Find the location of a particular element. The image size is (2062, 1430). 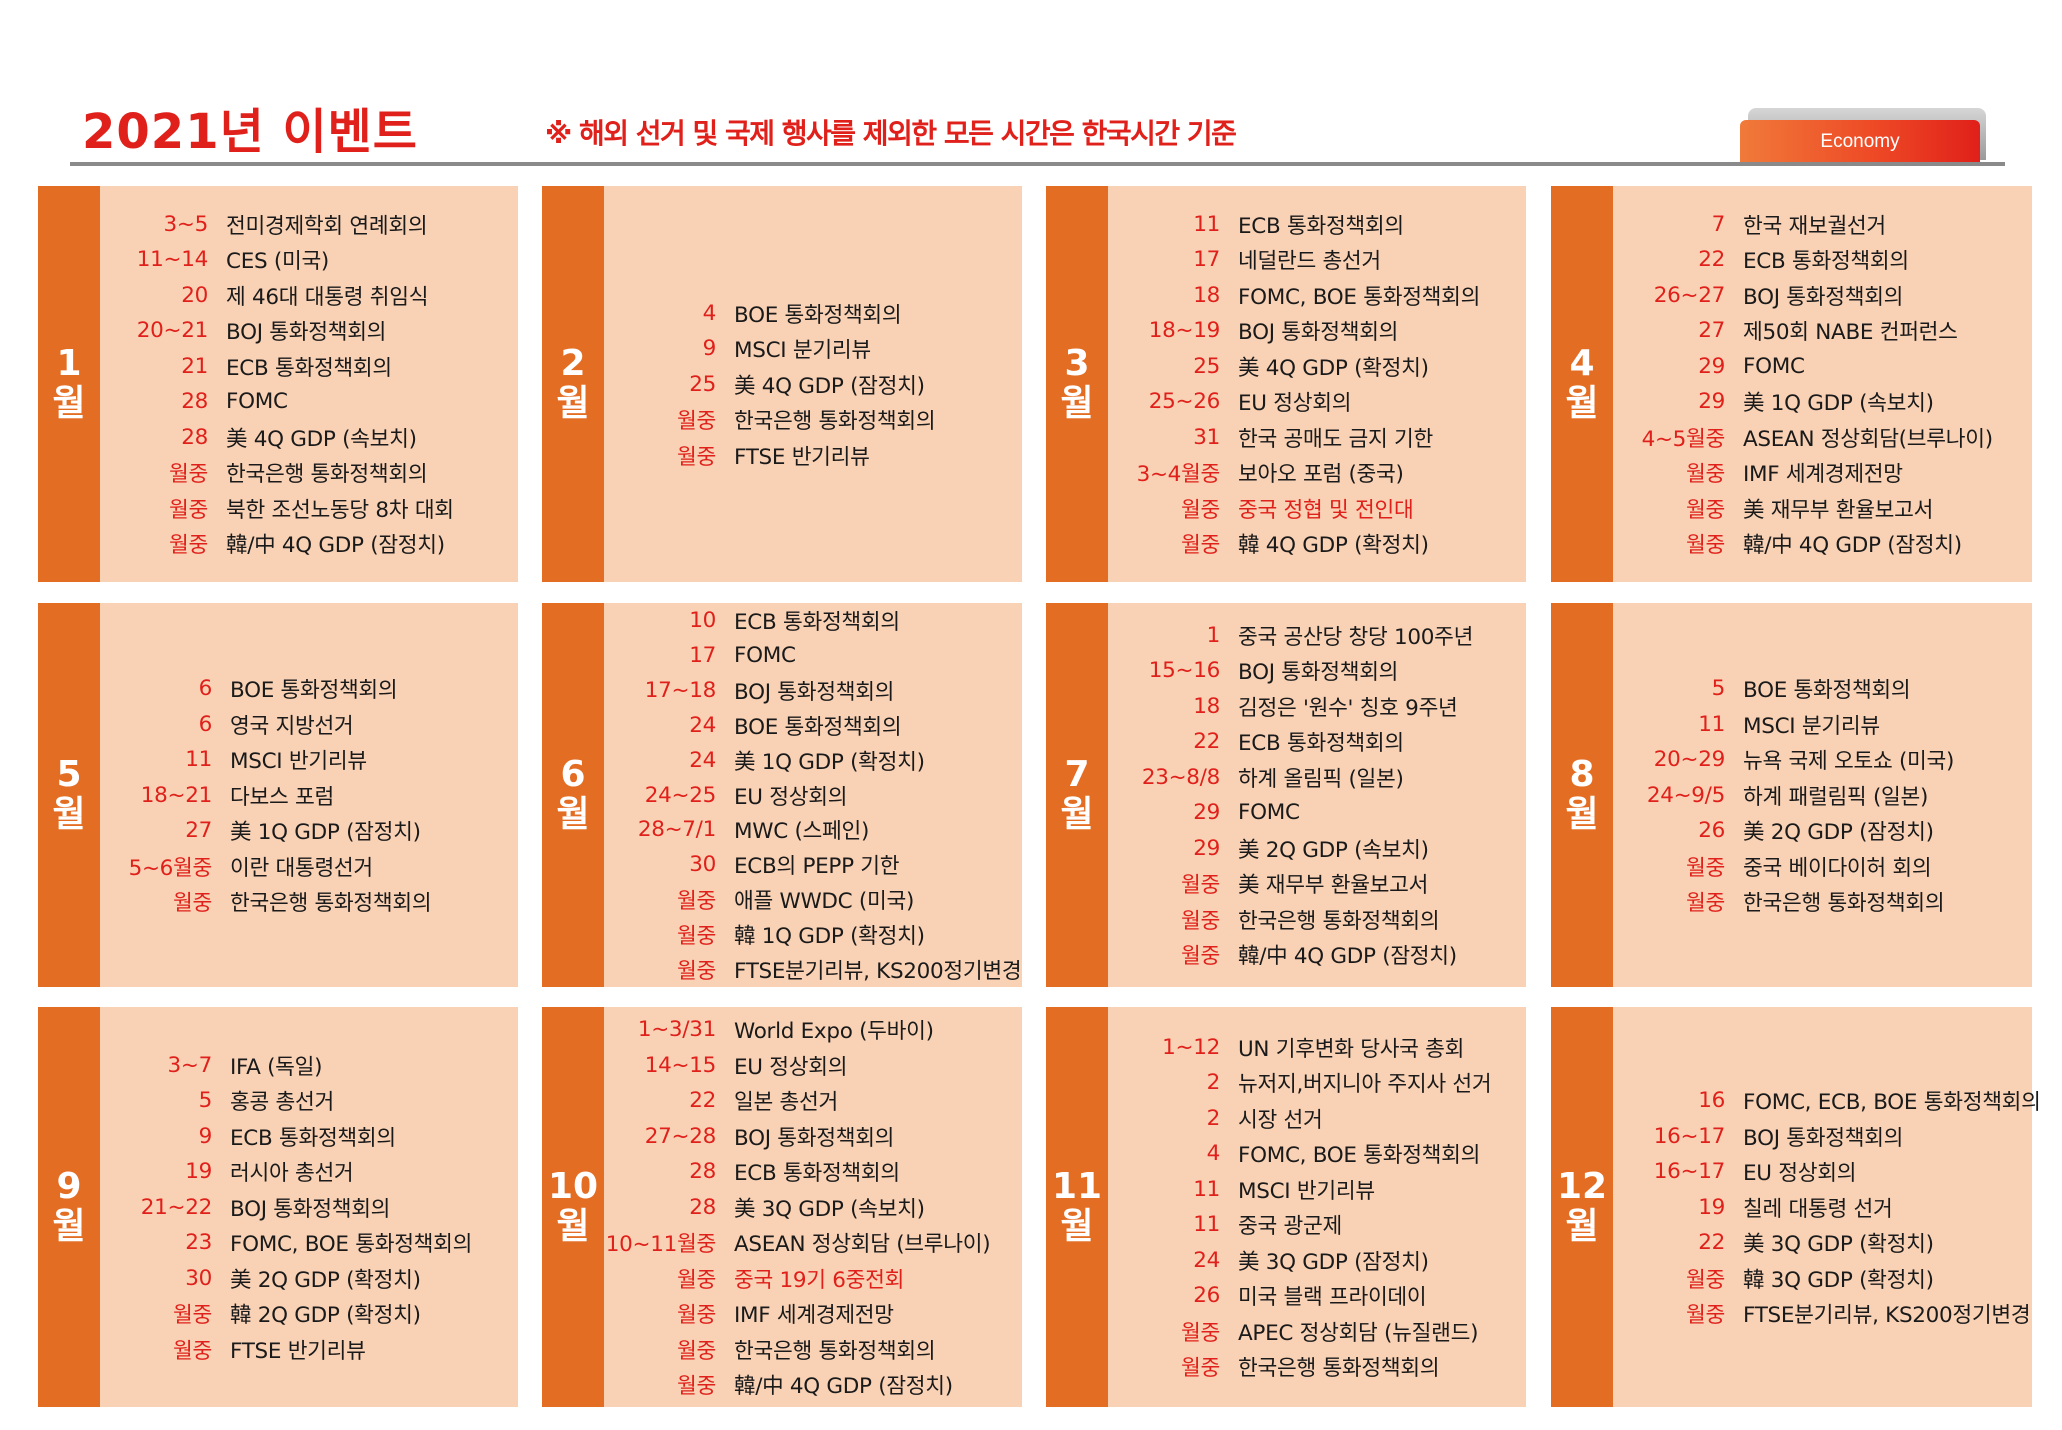

event-title: FOMC is located at coordinates (1269, 813).